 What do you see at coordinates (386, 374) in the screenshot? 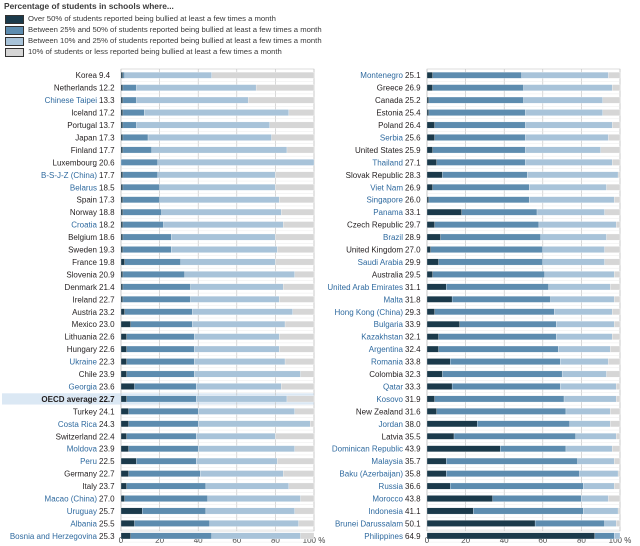
I see `country-label: Colombia` at bounding box center [386, 374].